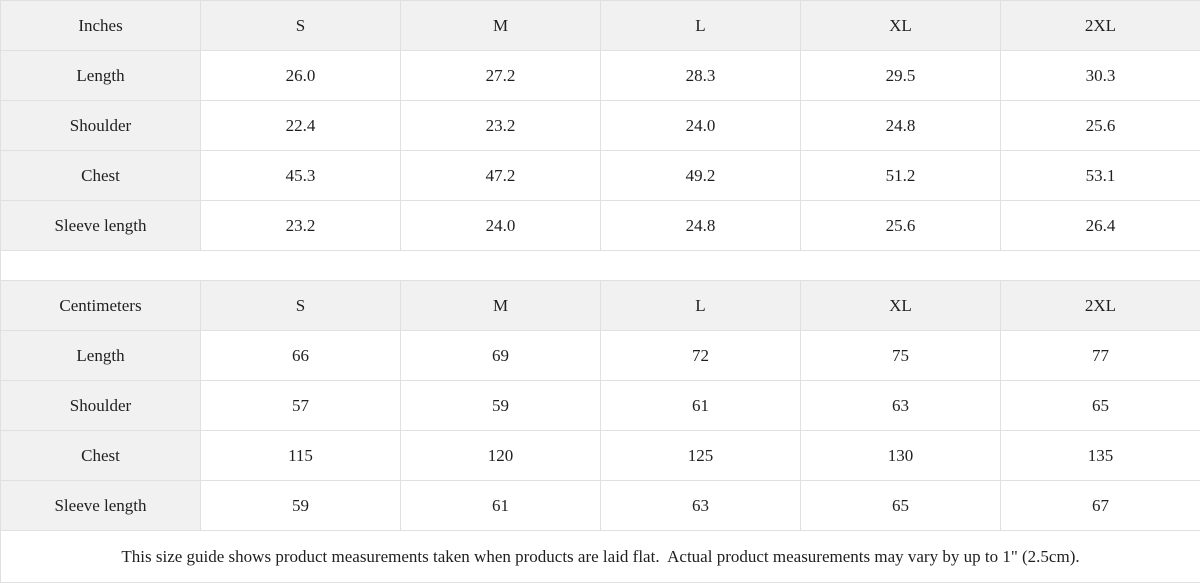 The height and width of the screenshot is (583, 1200). Describe the element at coordinates (1100, 506) in the screenshot. I see `measurement-value: 67` at that location.